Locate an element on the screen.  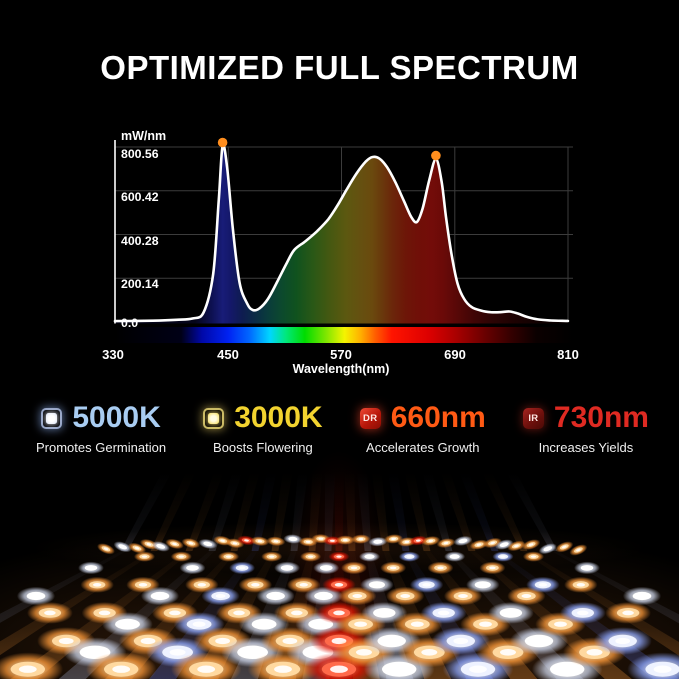
y-tick-400: 400.28 is located at coordinates (140, 241).